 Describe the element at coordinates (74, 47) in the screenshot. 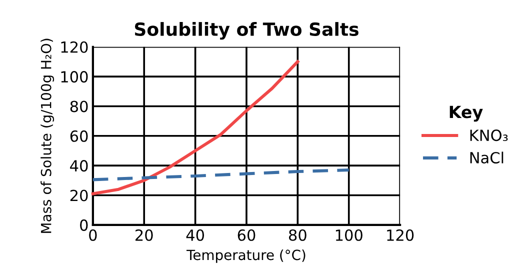

I see `y-tick-label: 120` at that location.